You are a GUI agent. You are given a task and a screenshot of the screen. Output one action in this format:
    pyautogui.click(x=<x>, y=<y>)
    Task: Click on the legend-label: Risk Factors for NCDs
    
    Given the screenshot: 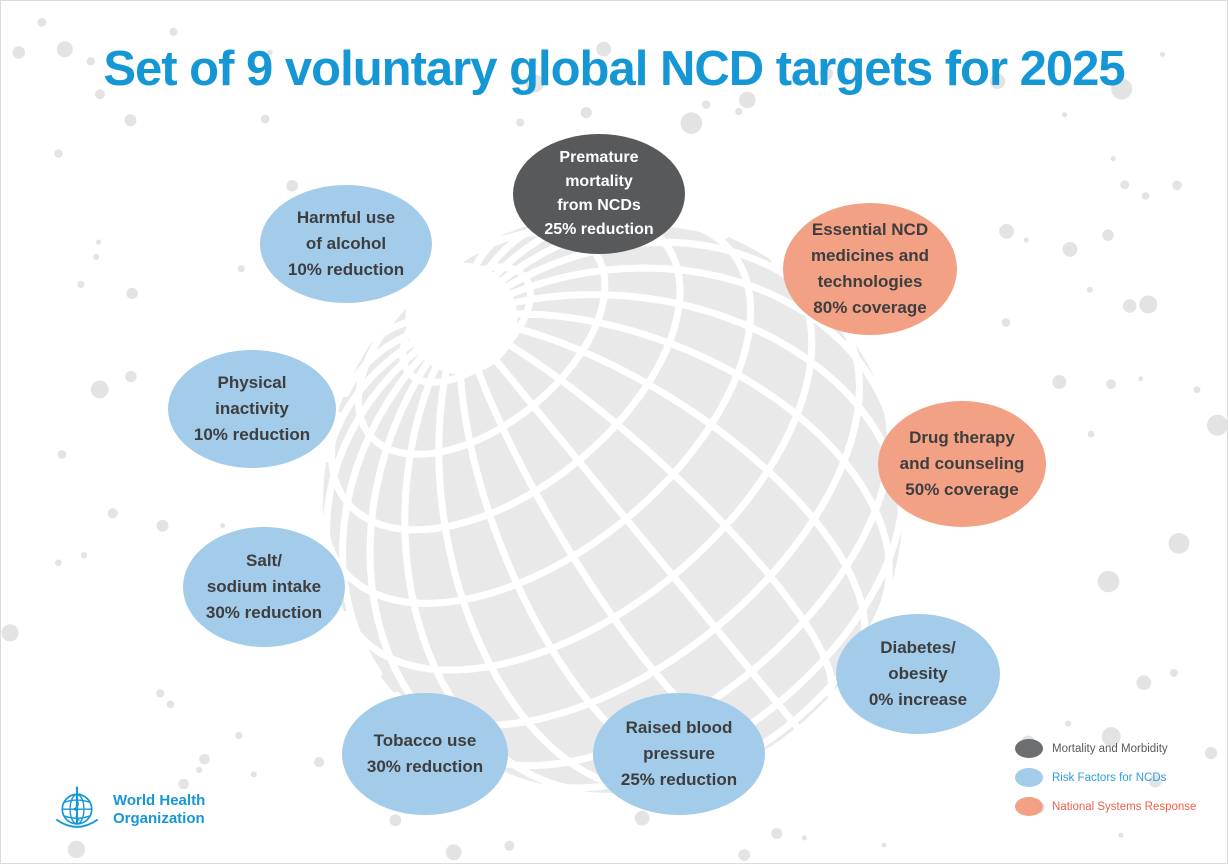 What is the action you would take?
    pyautogui.click(x=1109, y=777)
    